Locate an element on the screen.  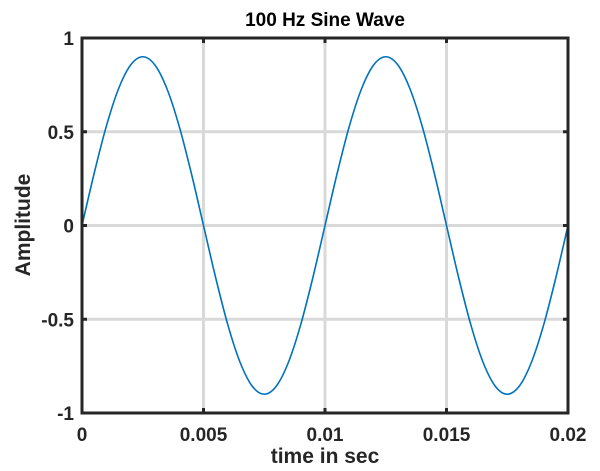
x-tick-labels: 0 0.005 0.01 0.015 0.02 is located at coordinates (332, 435).